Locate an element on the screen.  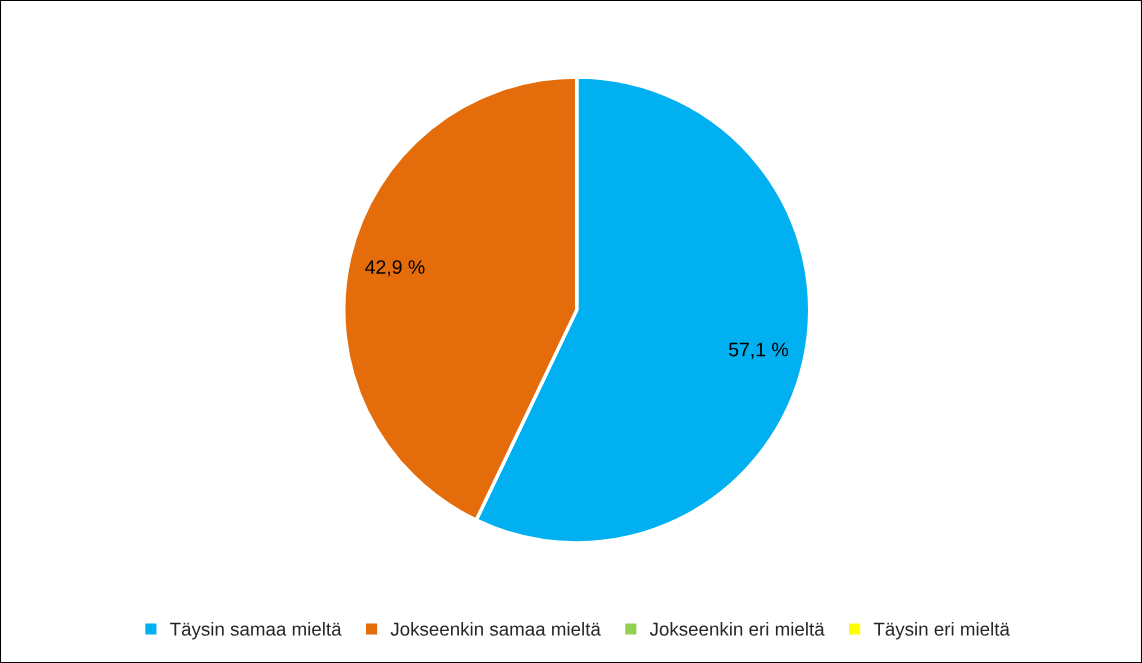
legend-label: Täysin eri mieltä is located at coordinates (941, 631).